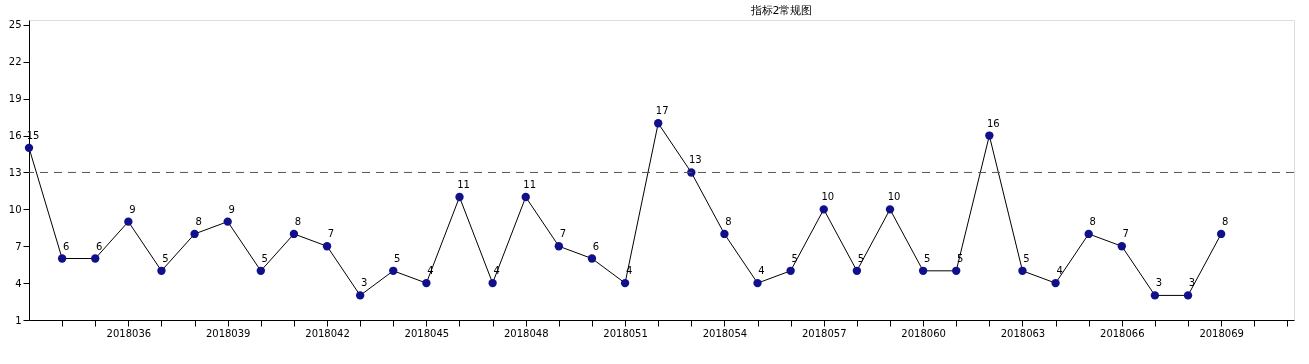  Describe the element at coordinates (327, 333) in the screenshot. I see `x-tick-label: 2018042` at that location.